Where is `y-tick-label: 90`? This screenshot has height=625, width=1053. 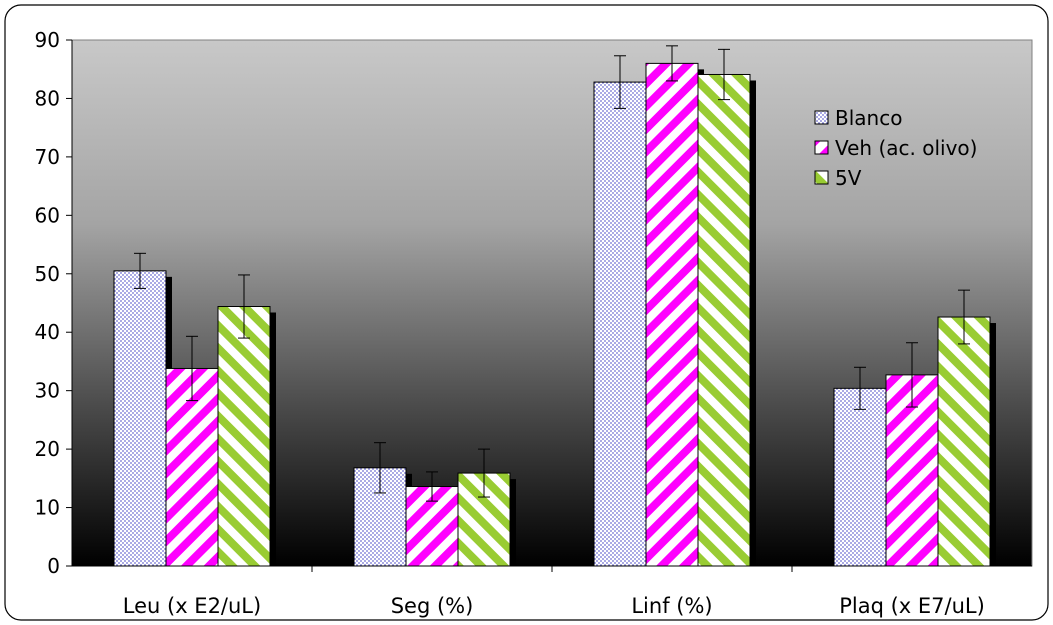
y-tick-label: 90 is located at coordinates (47, 40).